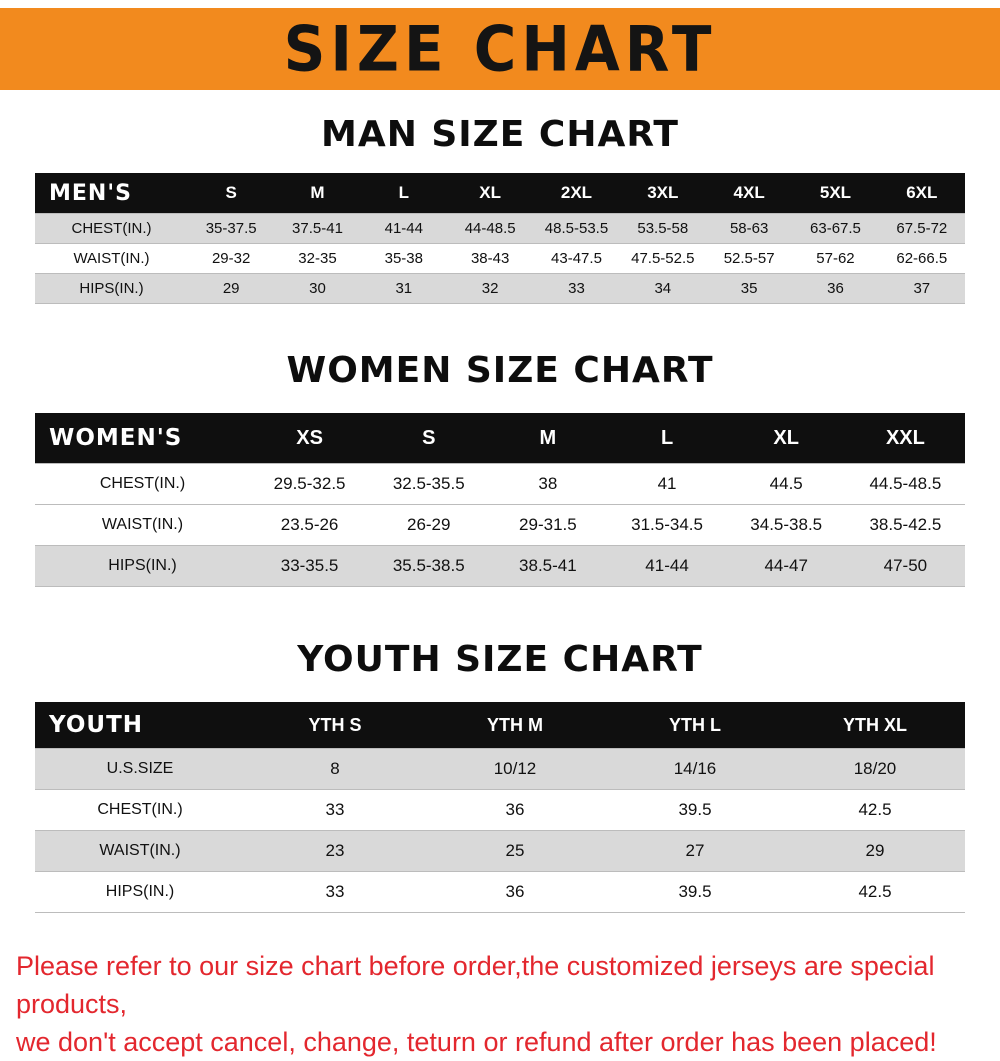  What do you see at coordinates (786, 525) in the screenshot?
I see `cell: 34.5-38.5` at bounding box center [786, 525].